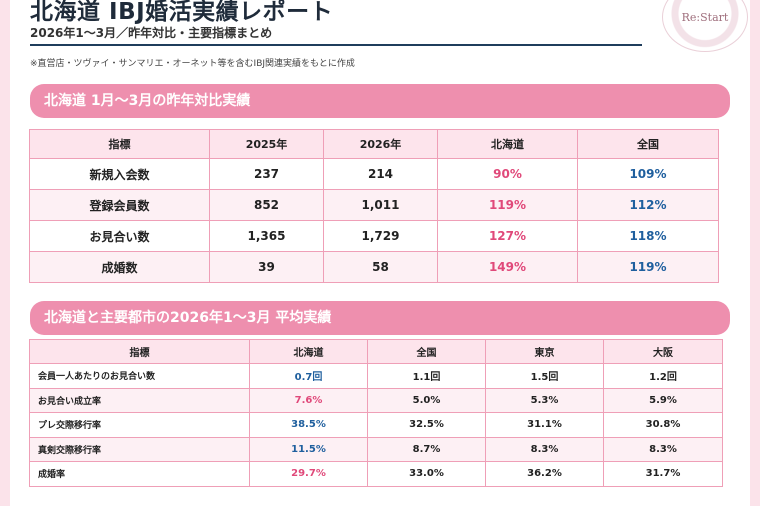  What do you see at coordinates (507, 205) in the screenshot?
I see `yoy-hokkaido-ratio: 119%` at bounding box center [507, 205].